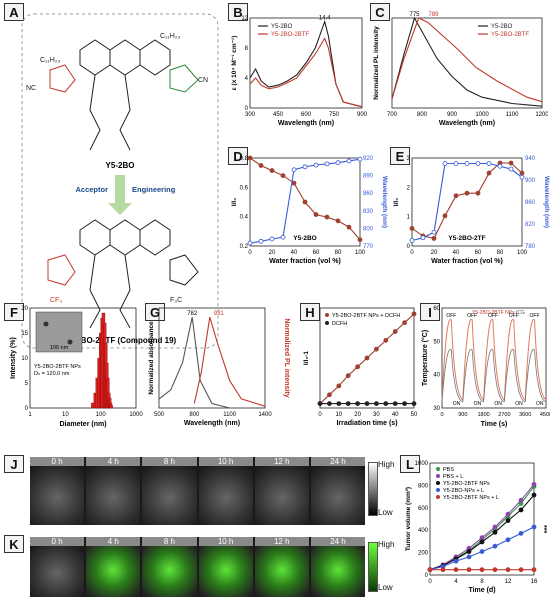 This screenshot has width=550, height=602. Describe the element at coordinates (306, 123) in the screenshot. I see `x-axis-label: Wavelength (nm)` at that location.